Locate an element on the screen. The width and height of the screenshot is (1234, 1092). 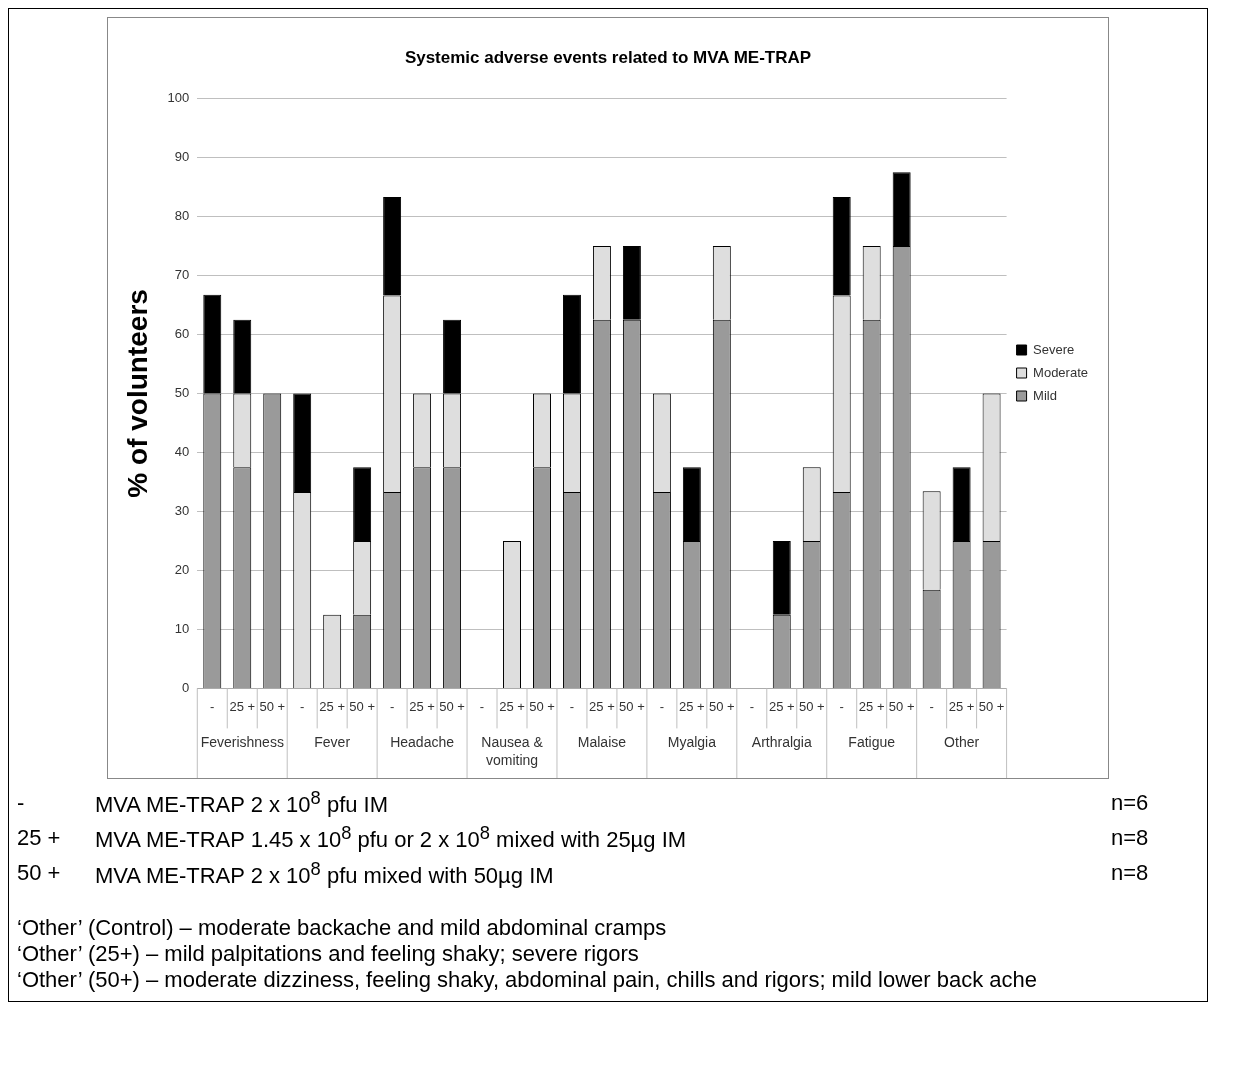
text: MVA ME-TRAP 2 x 10$^{8}$ pfu mixed with 50µg IM is located at coordinates (325, 873).